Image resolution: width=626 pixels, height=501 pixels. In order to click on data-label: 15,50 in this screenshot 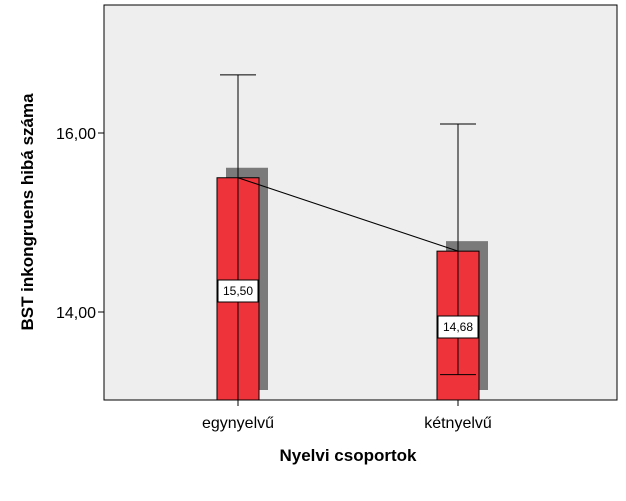, I will do `click(238, 291)`.